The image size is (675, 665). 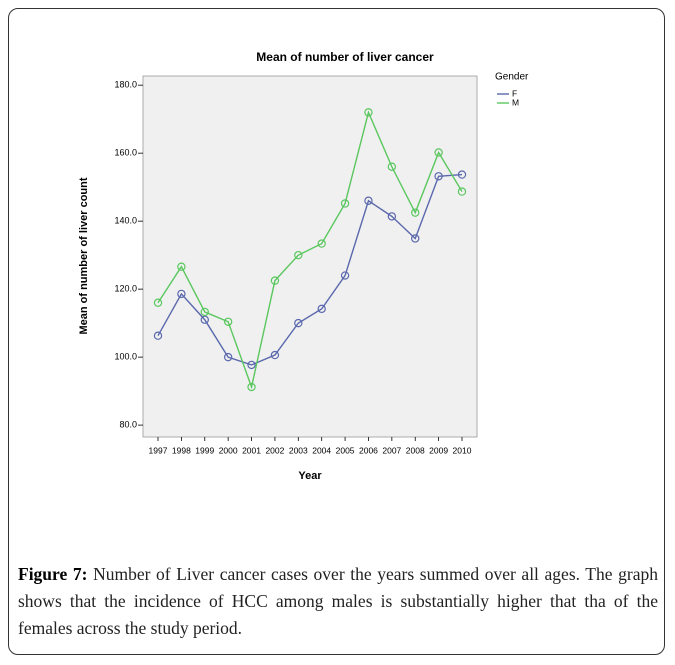 I want to click on y-axis-label: Mean of number of liver count, so click(x=84, y=255).